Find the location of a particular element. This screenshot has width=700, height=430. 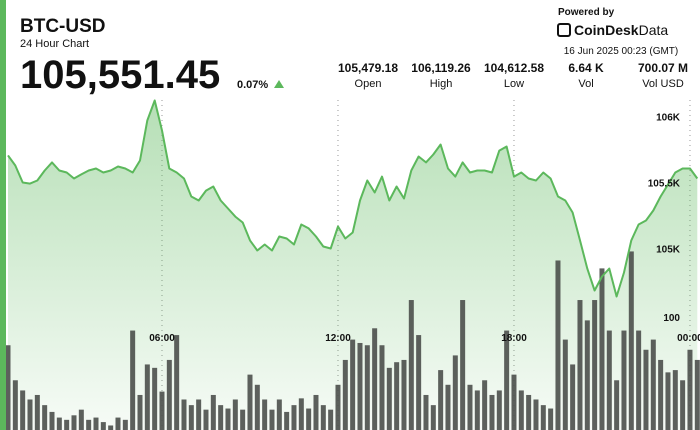

brand-name: CoinDeskData is located at coordinates (621, 30).